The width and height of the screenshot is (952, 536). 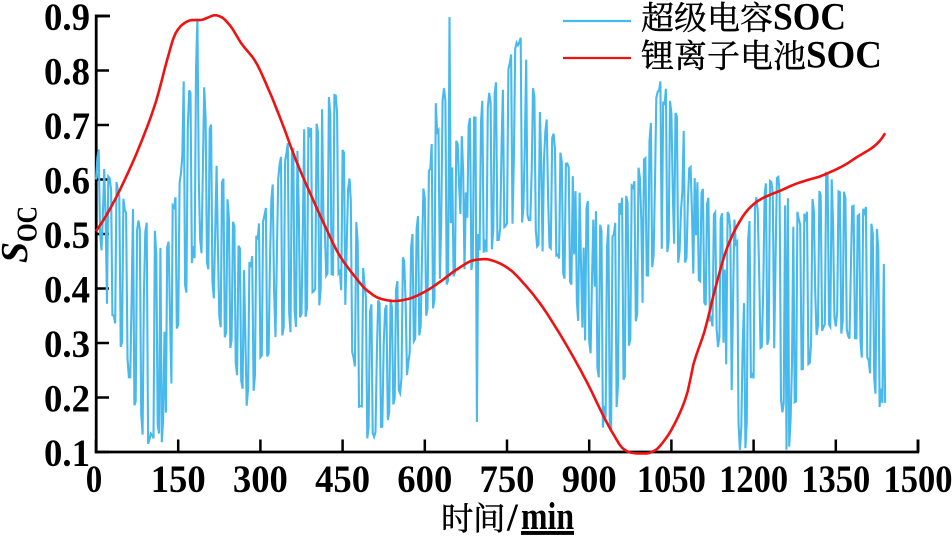 What do you see at coordinates (589, 479) in the screenshot?
I see `svg-text: 900` at bounding box center [589, 479].